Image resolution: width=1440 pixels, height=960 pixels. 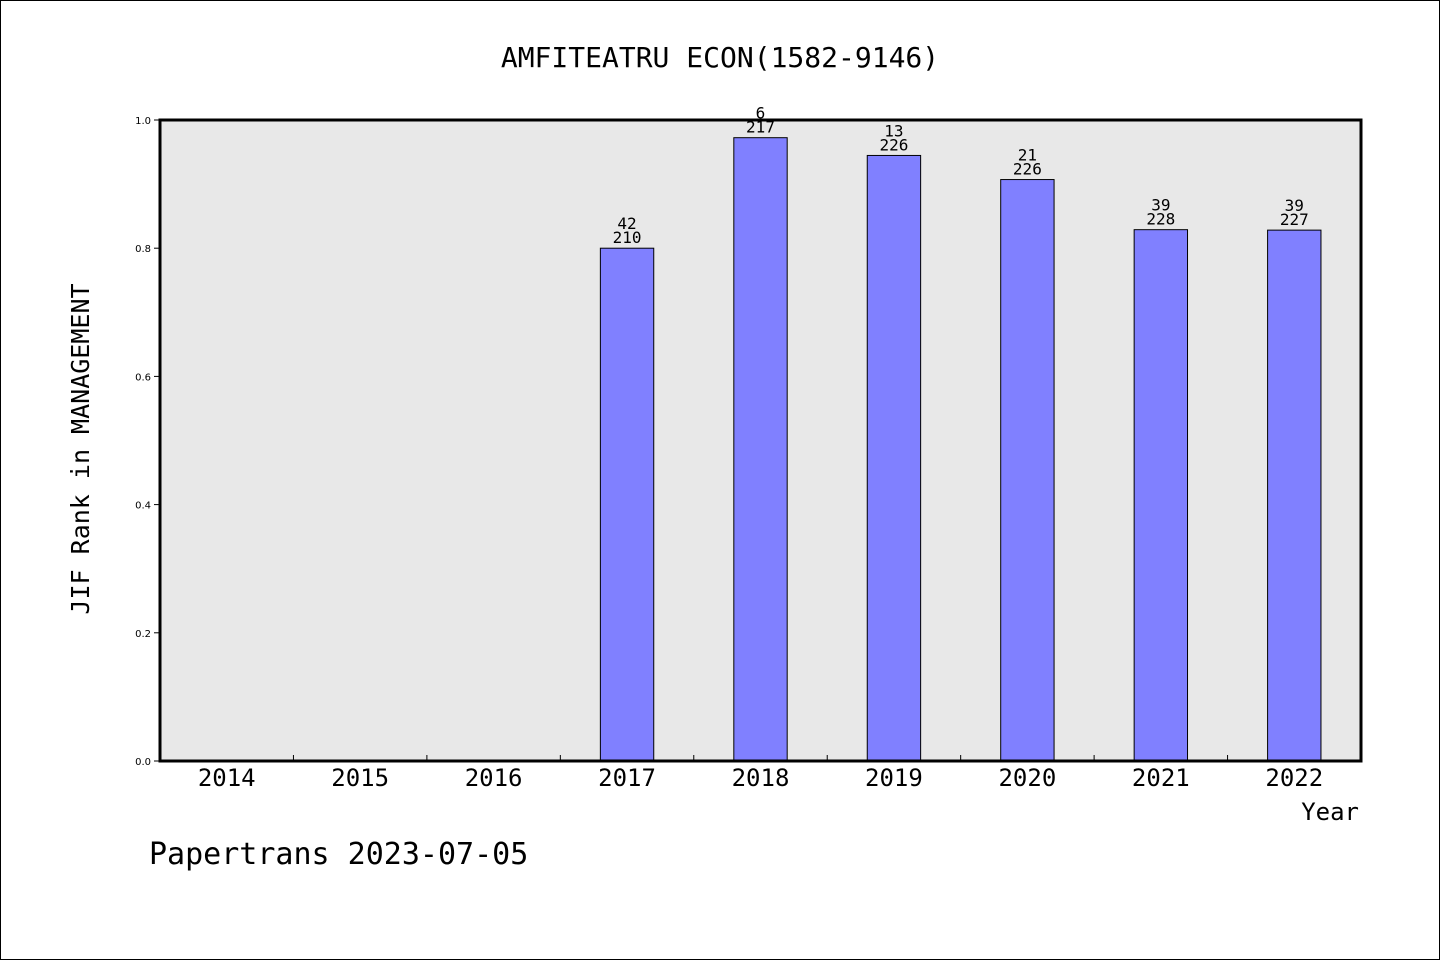 What do you see at coordinates (1294, 778) in the screenshot?
I see `x-tick-label: 2022` at bounding box center [1294, 778].